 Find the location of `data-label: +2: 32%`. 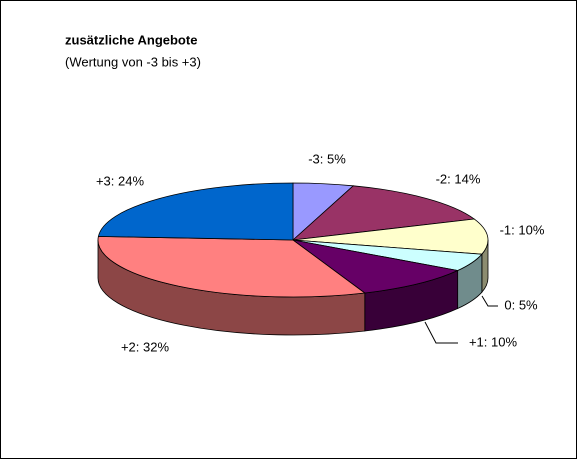

data-label: +2: 32% is located at coordinates (145, 346).